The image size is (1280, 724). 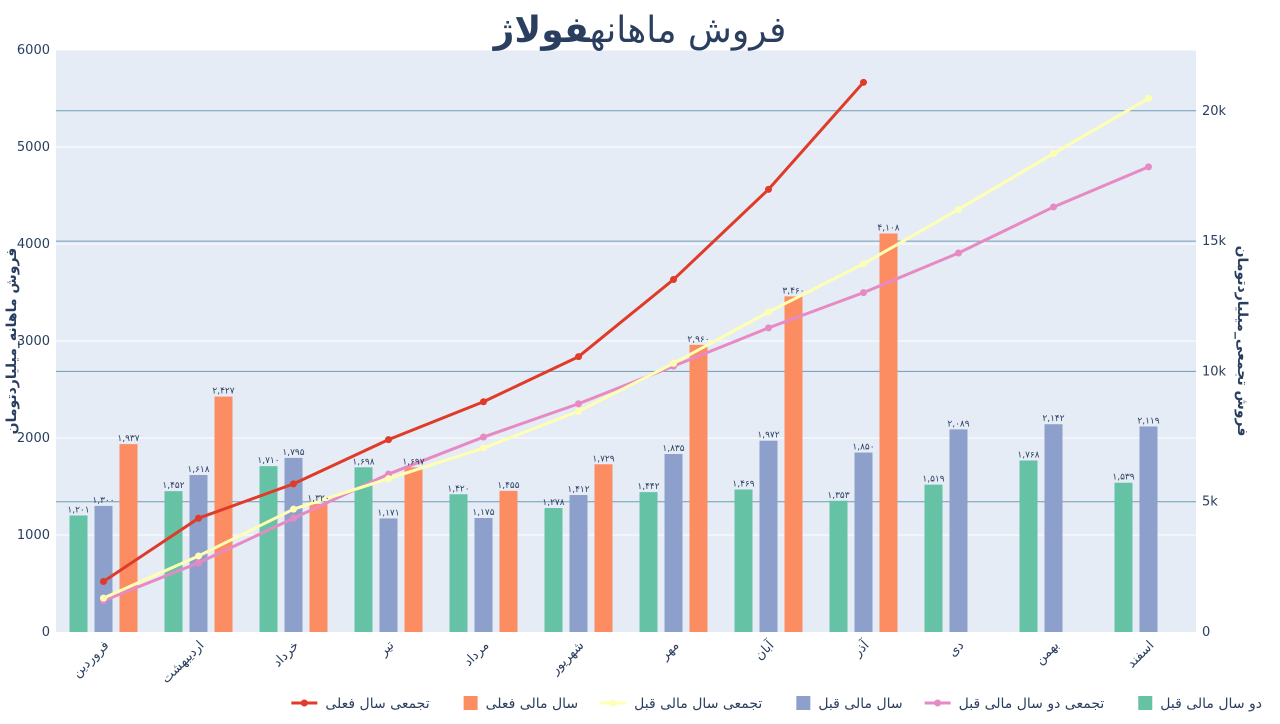 I want to click on bar-value-label: ۱,۳۵۳, so click(x=838, y=496).